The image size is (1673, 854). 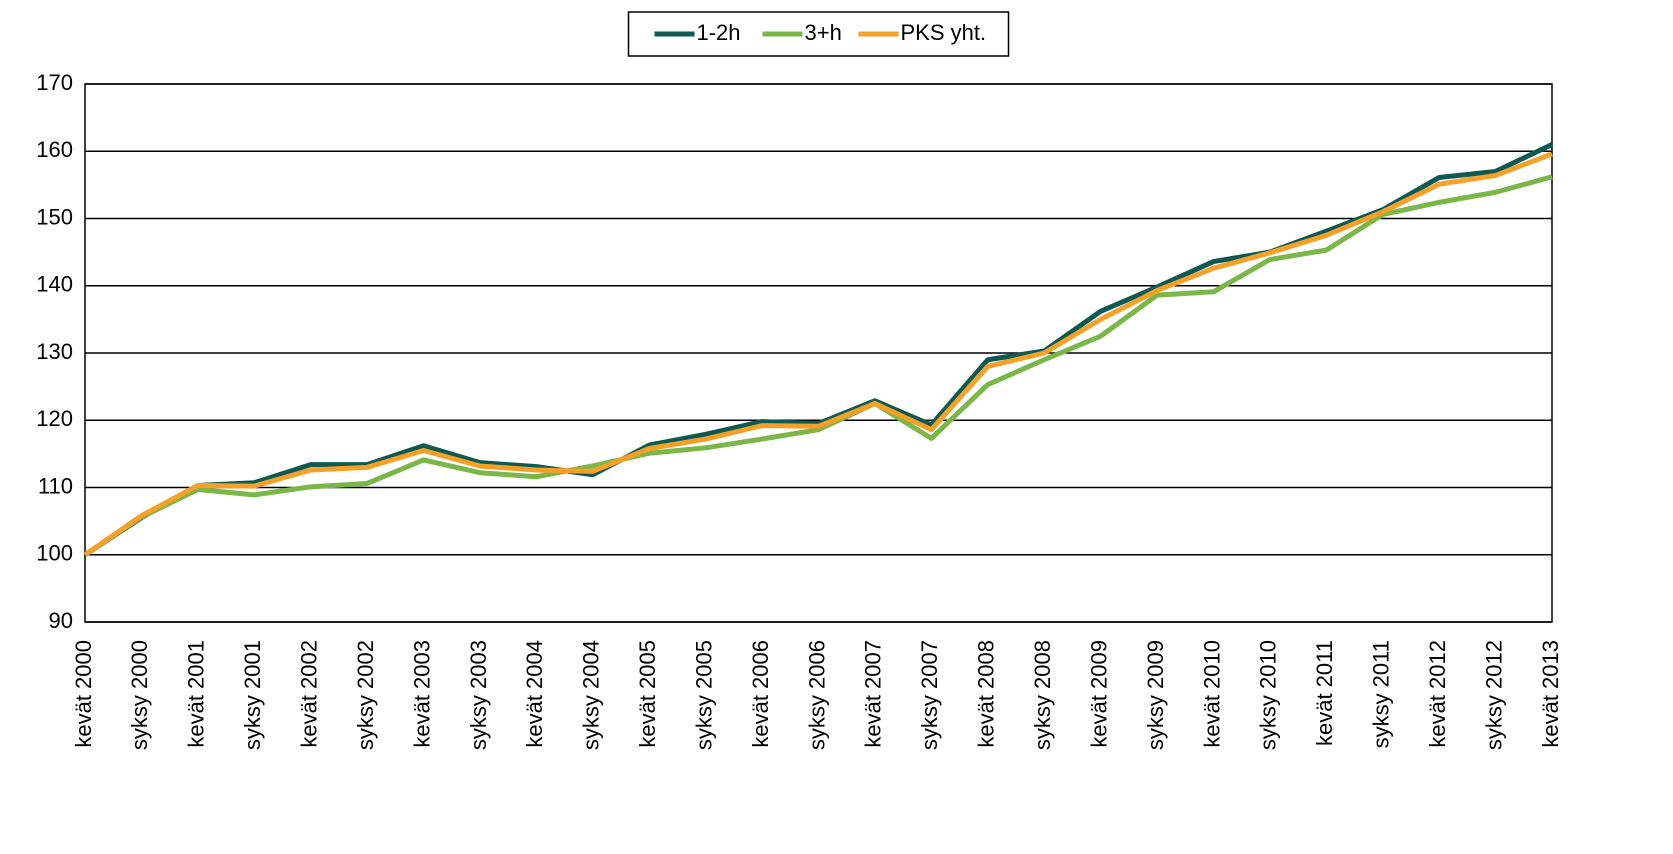 What do you see at coordinates (1042, 695) in the screenshot?
I see `x-tick-label: syksy 2008` at bounding box center [1042, 695].